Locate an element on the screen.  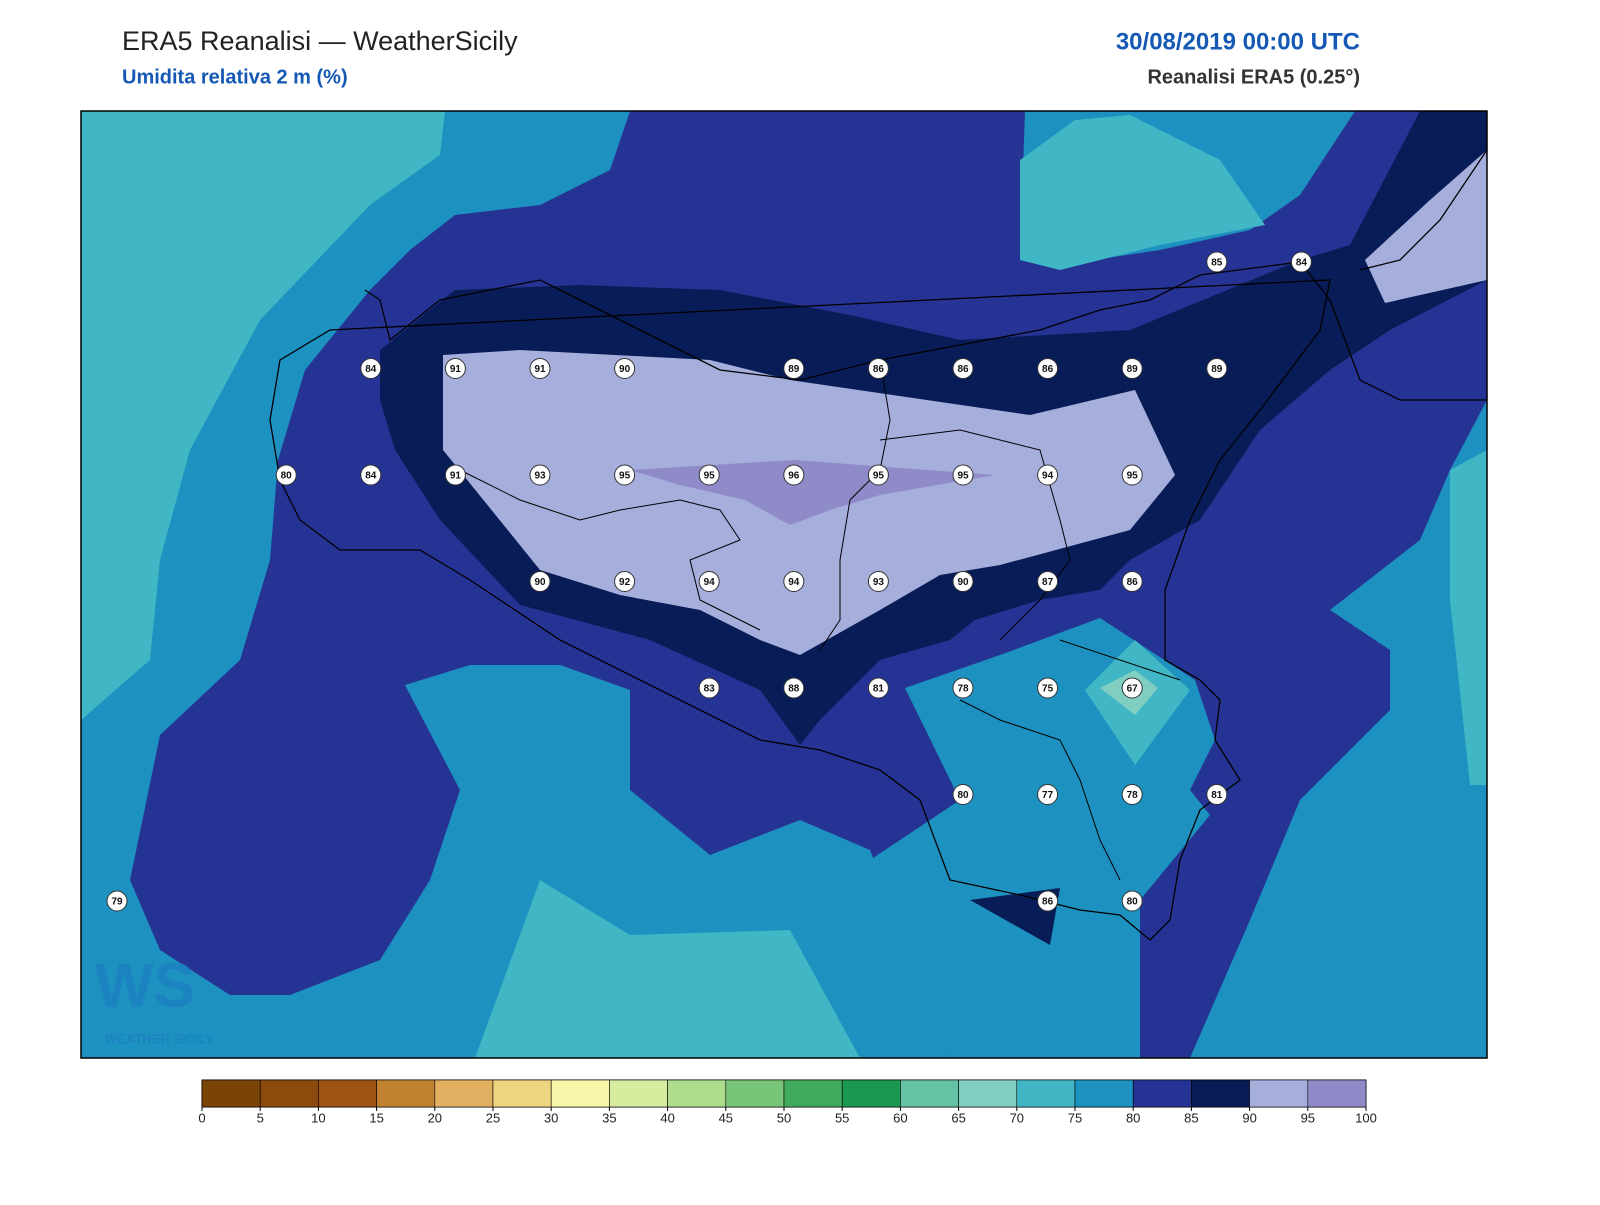
station-value: 77 is located at coordinates (1048, 795).